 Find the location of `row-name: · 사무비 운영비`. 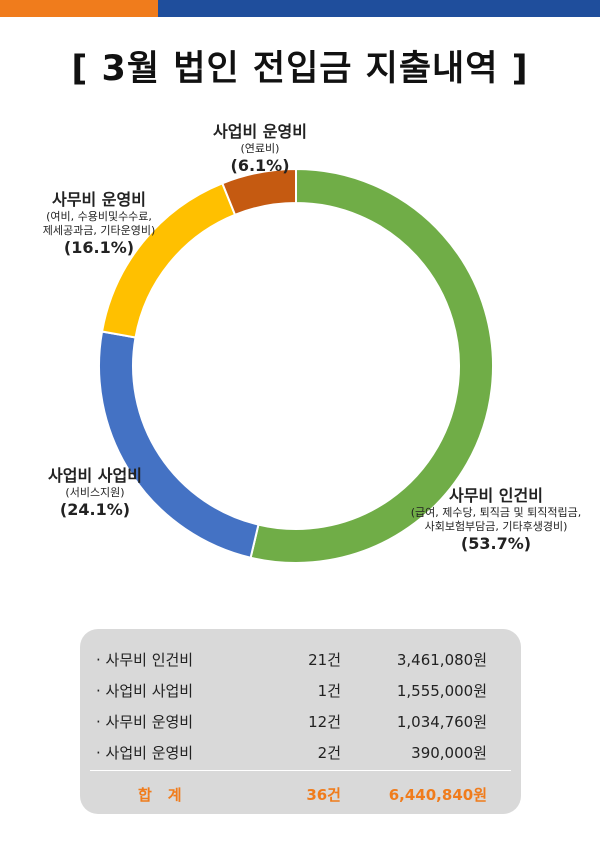

row-name: · 사무비 운영비 is located at coordinates (145, 722).